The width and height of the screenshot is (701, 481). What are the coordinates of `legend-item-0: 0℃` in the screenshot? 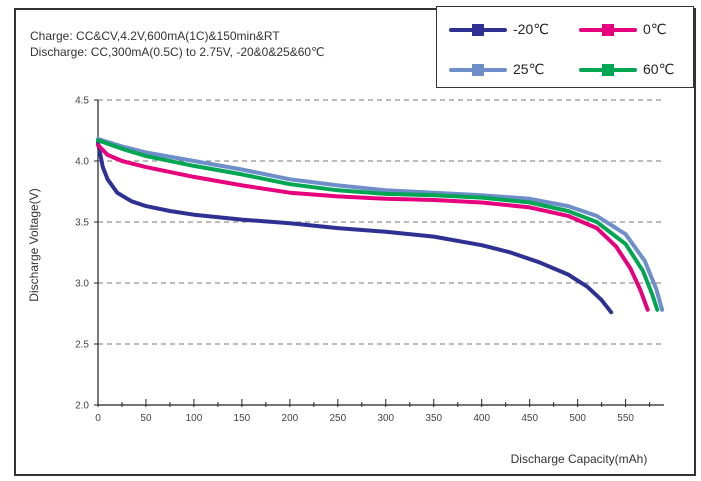 It's located at (623, 29).